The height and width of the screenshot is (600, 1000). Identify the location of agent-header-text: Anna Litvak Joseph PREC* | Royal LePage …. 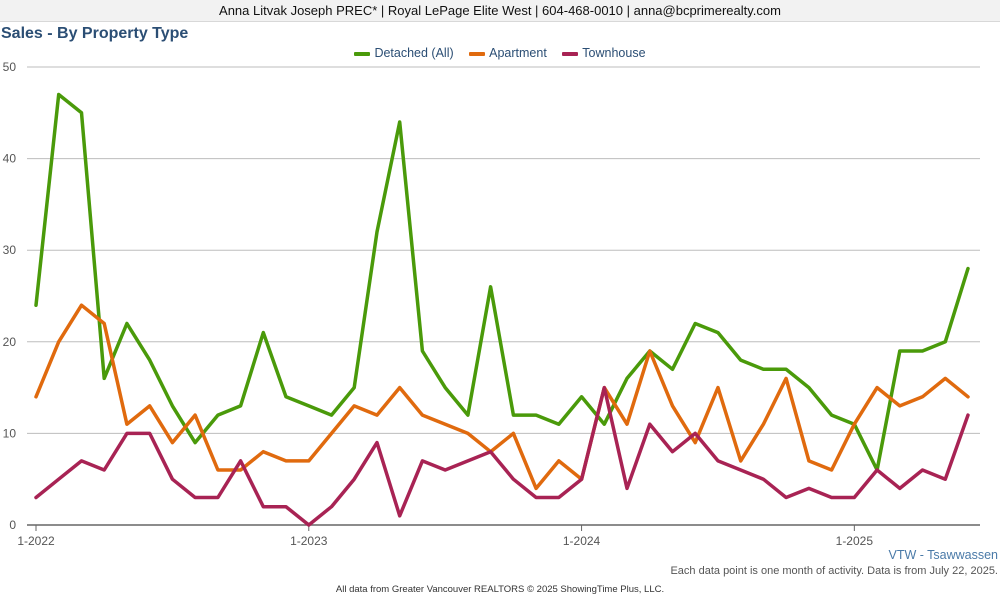
(500, 10).